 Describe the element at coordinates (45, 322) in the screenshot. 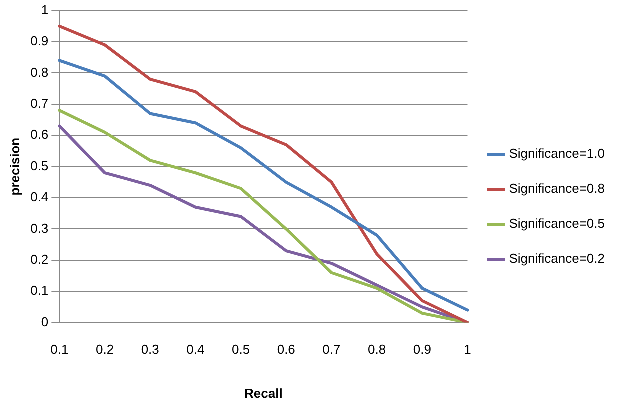

I see `y-tick-label: 0` at that location.